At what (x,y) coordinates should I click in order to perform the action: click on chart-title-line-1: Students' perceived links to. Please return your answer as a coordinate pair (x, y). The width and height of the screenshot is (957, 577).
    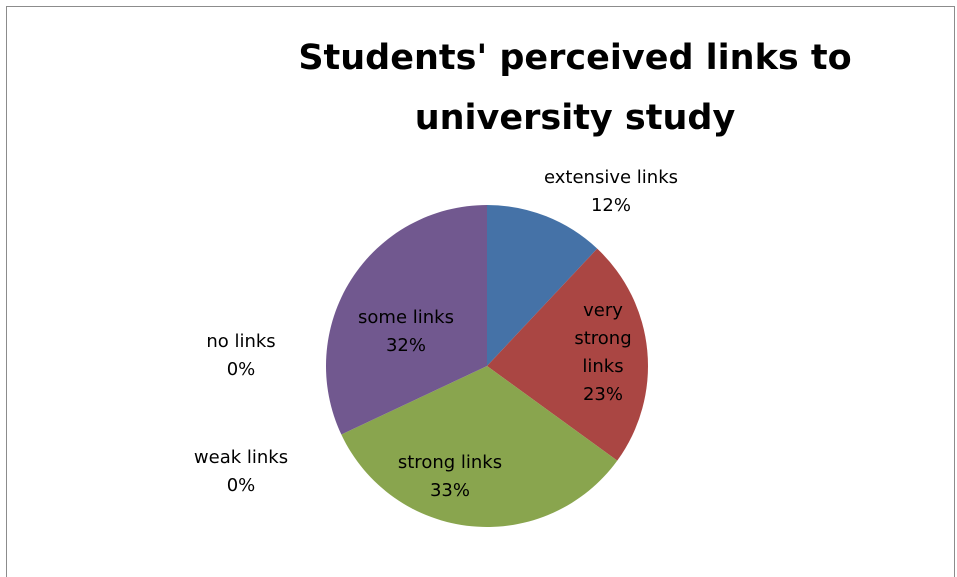
    Looking at the image, I should click on (575, 58).